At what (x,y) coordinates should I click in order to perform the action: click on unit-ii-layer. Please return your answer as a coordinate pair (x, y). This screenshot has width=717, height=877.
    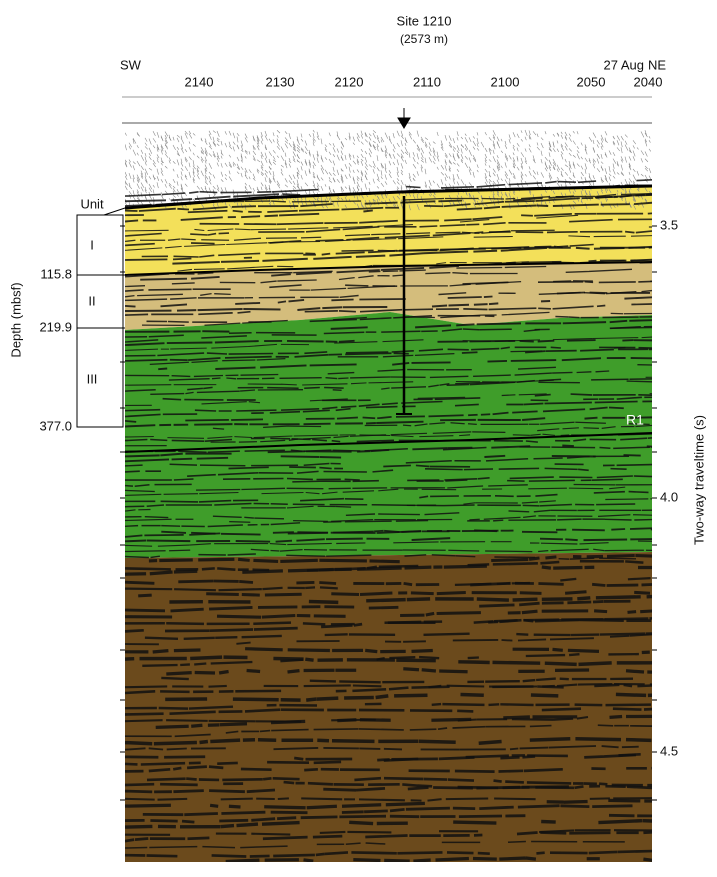
    Looking at the image, I should click on (388, 296).